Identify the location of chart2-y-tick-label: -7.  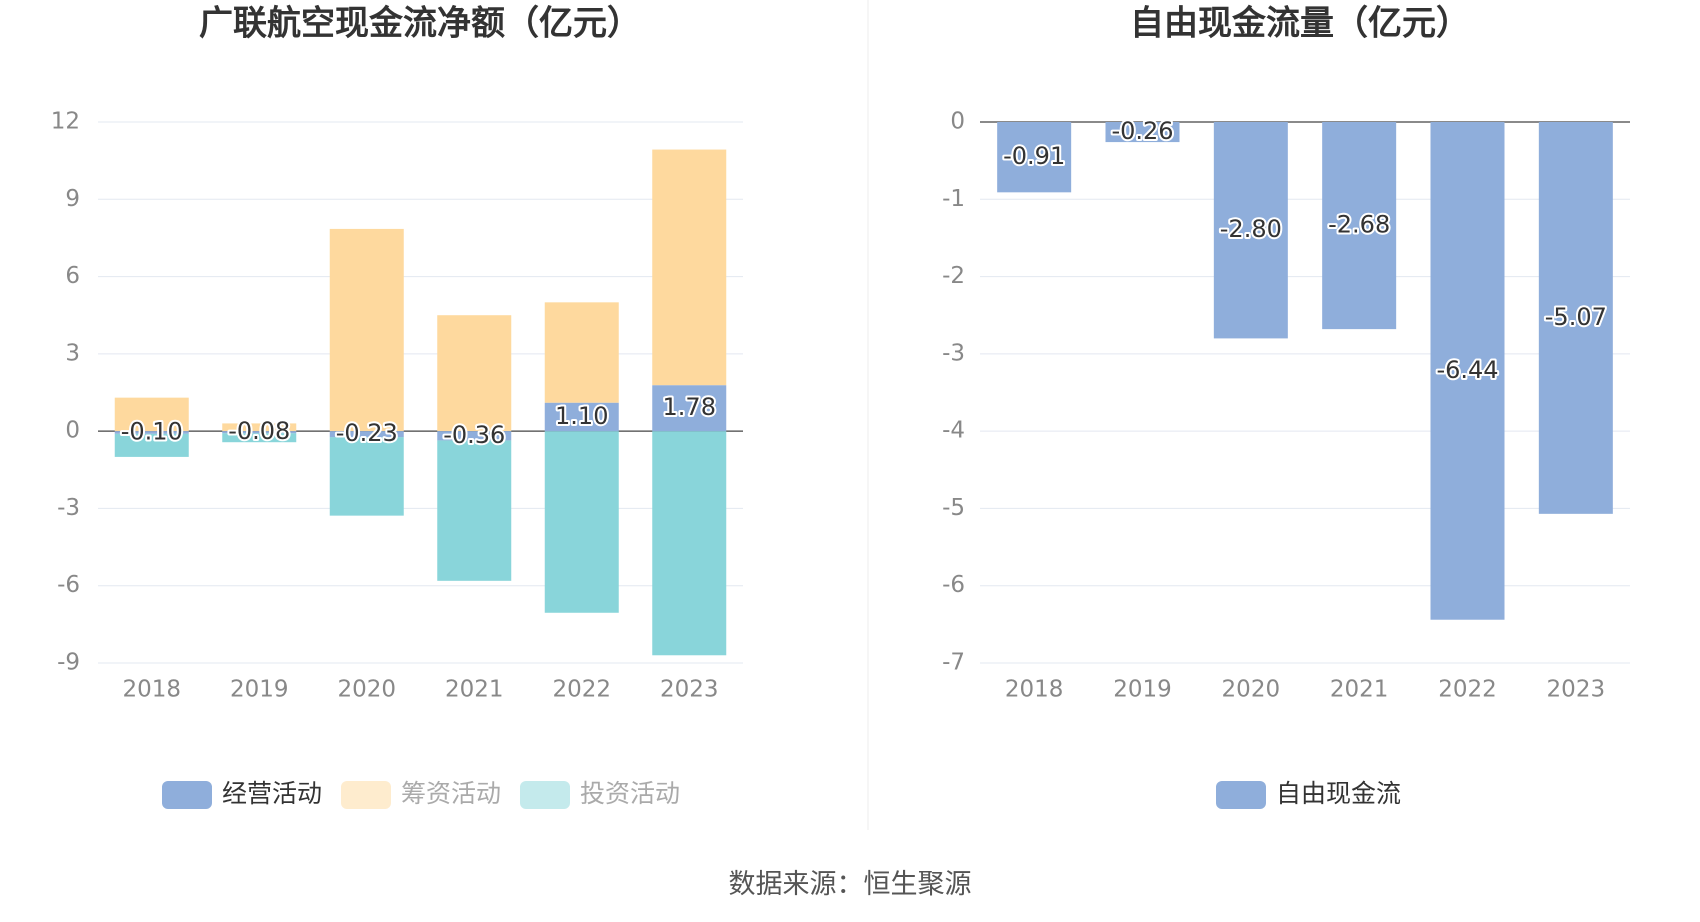
(953, 663).